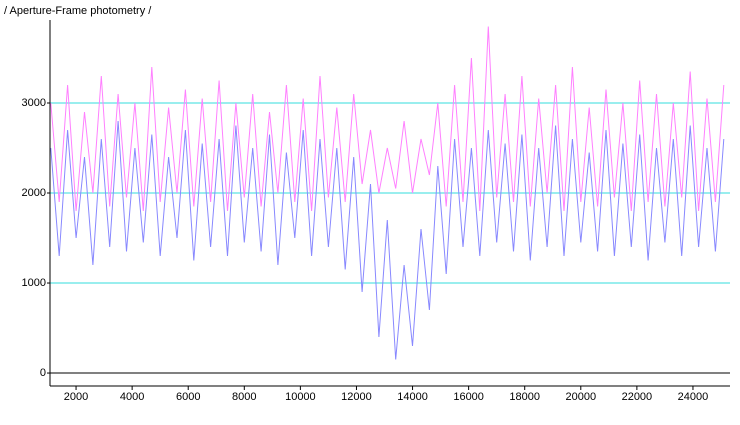 The height and width of the screenshot is (425, 740). I want to click on y-tick-label: 2000, so click(34, 193).